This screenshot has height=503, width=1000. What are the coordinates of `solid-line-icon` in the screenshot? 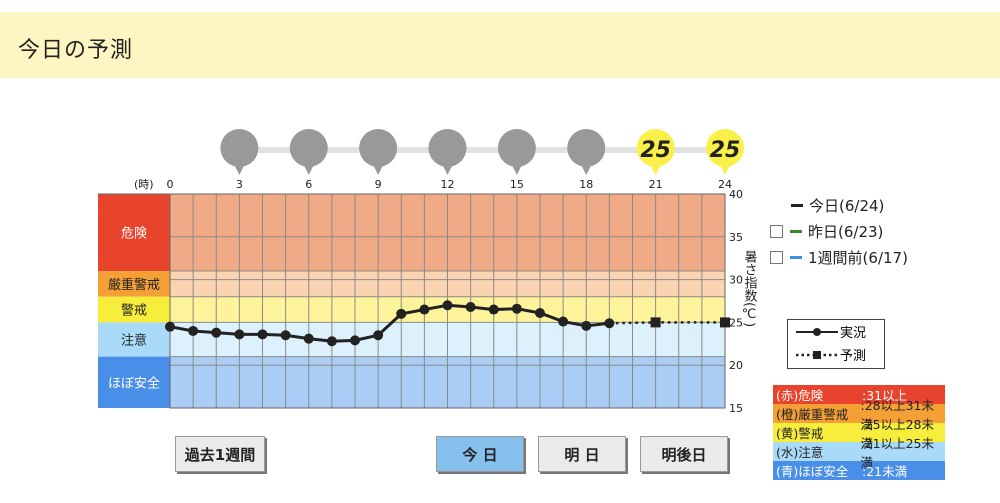 It's located at (817, 331).